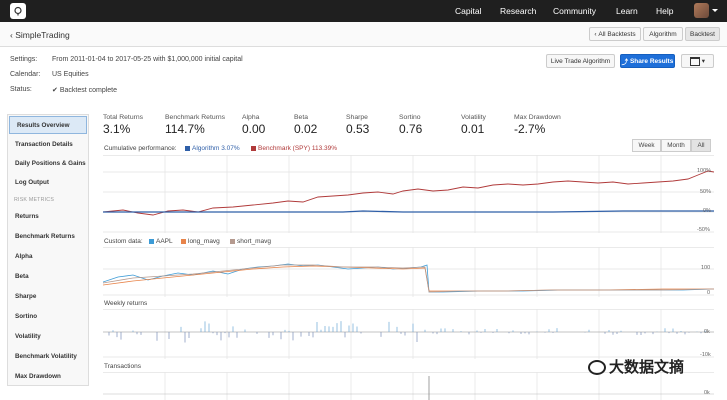  Describe the element at coordinates (646, 145) in the screenshot. I see `range-week-button: Week` at that location.